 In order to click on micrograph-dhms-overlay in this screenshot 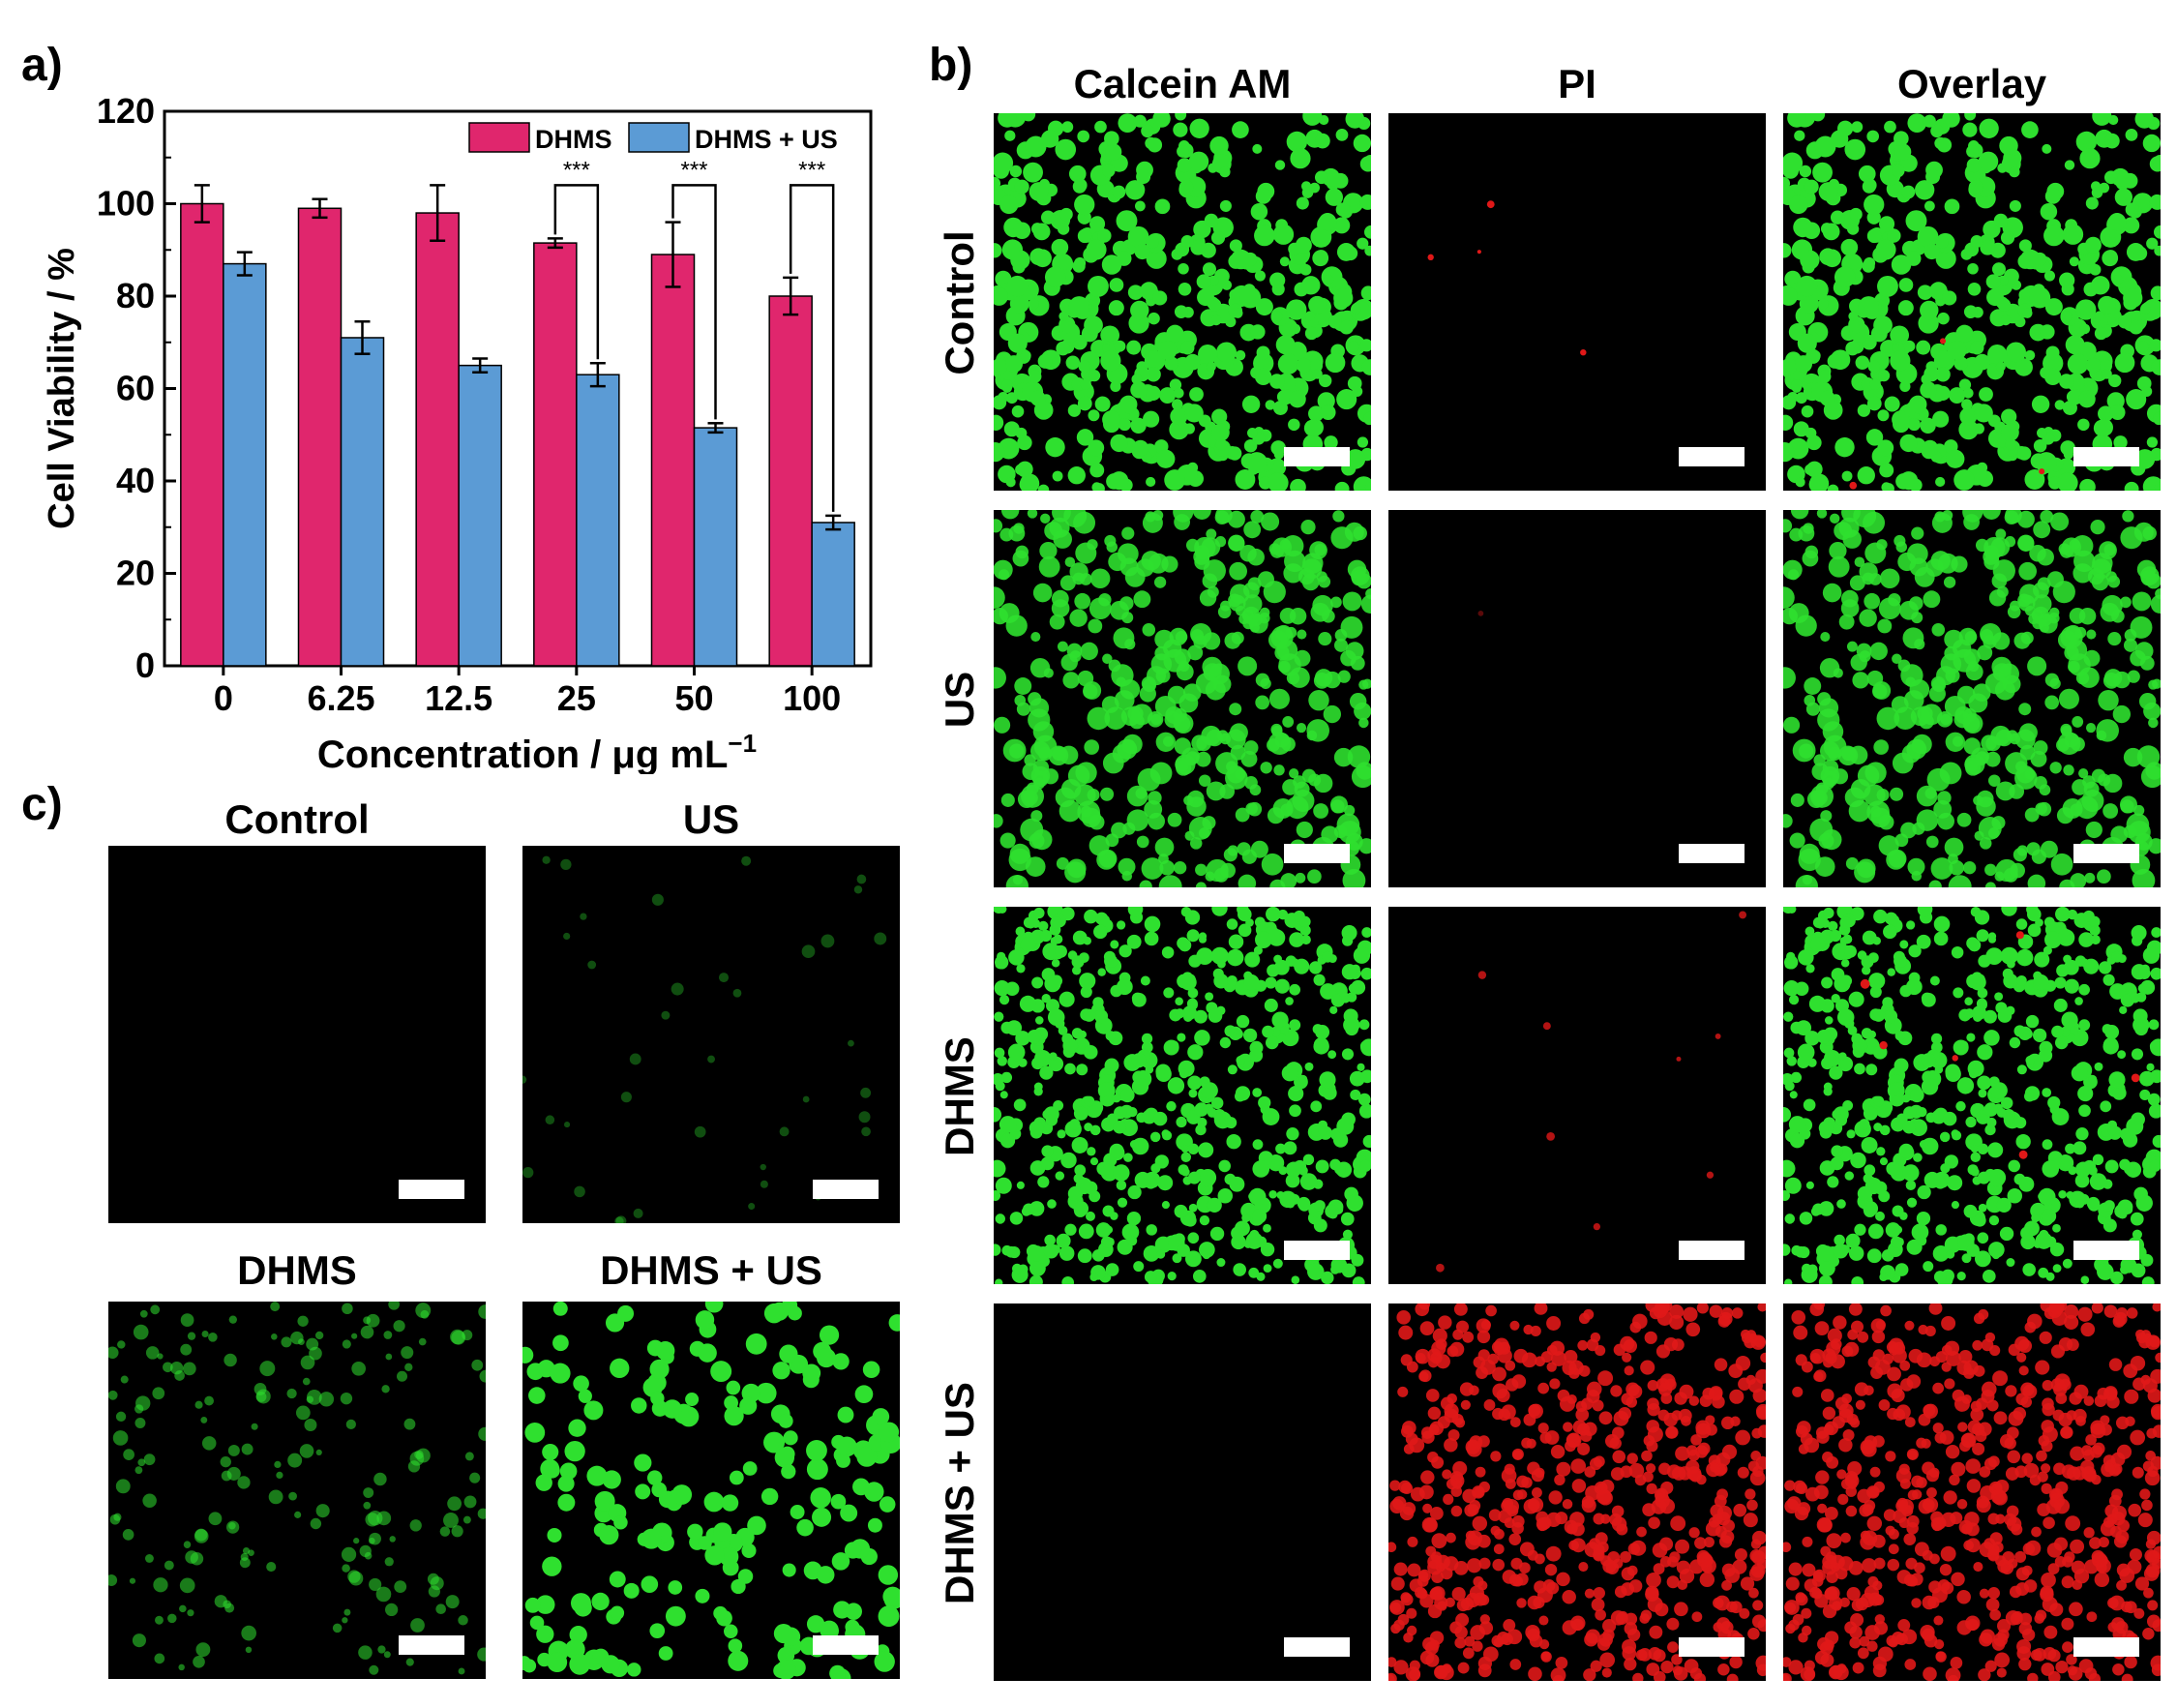, I will do `click(1972, 1095)`.